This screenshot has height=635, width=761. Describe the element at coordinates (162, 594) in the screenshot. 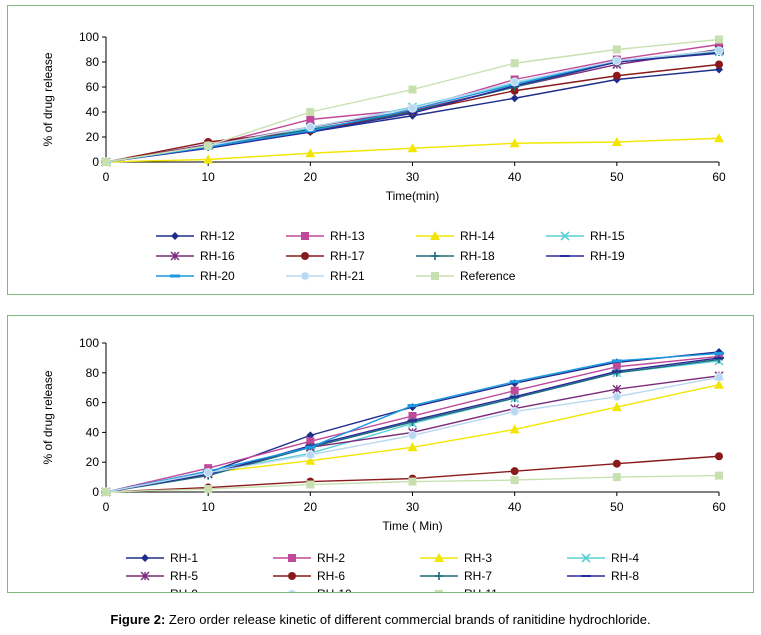

I see `legend-item: RH-9` at that location.